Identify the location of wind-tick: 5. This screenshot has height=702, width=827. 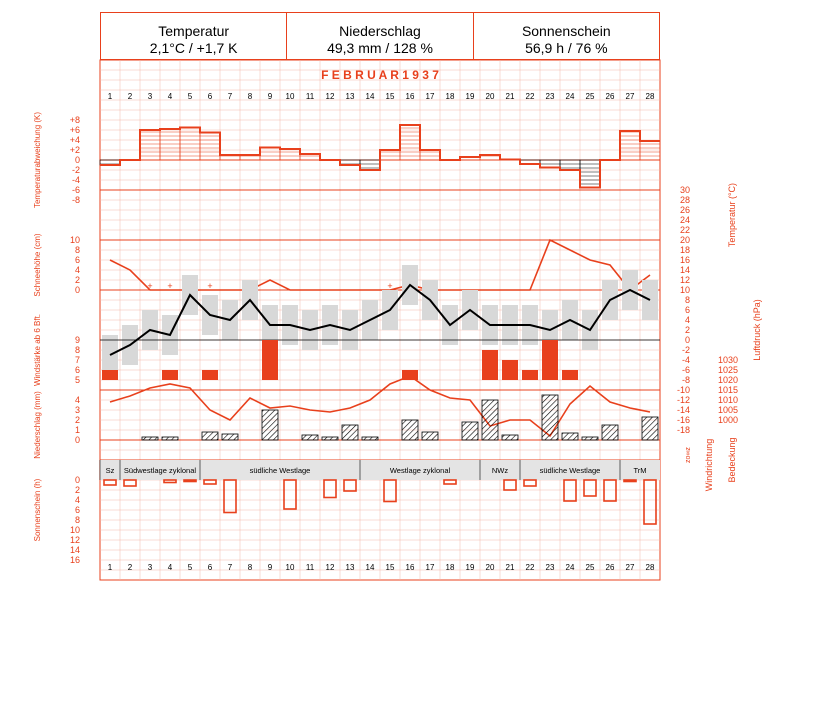
(77, 380).